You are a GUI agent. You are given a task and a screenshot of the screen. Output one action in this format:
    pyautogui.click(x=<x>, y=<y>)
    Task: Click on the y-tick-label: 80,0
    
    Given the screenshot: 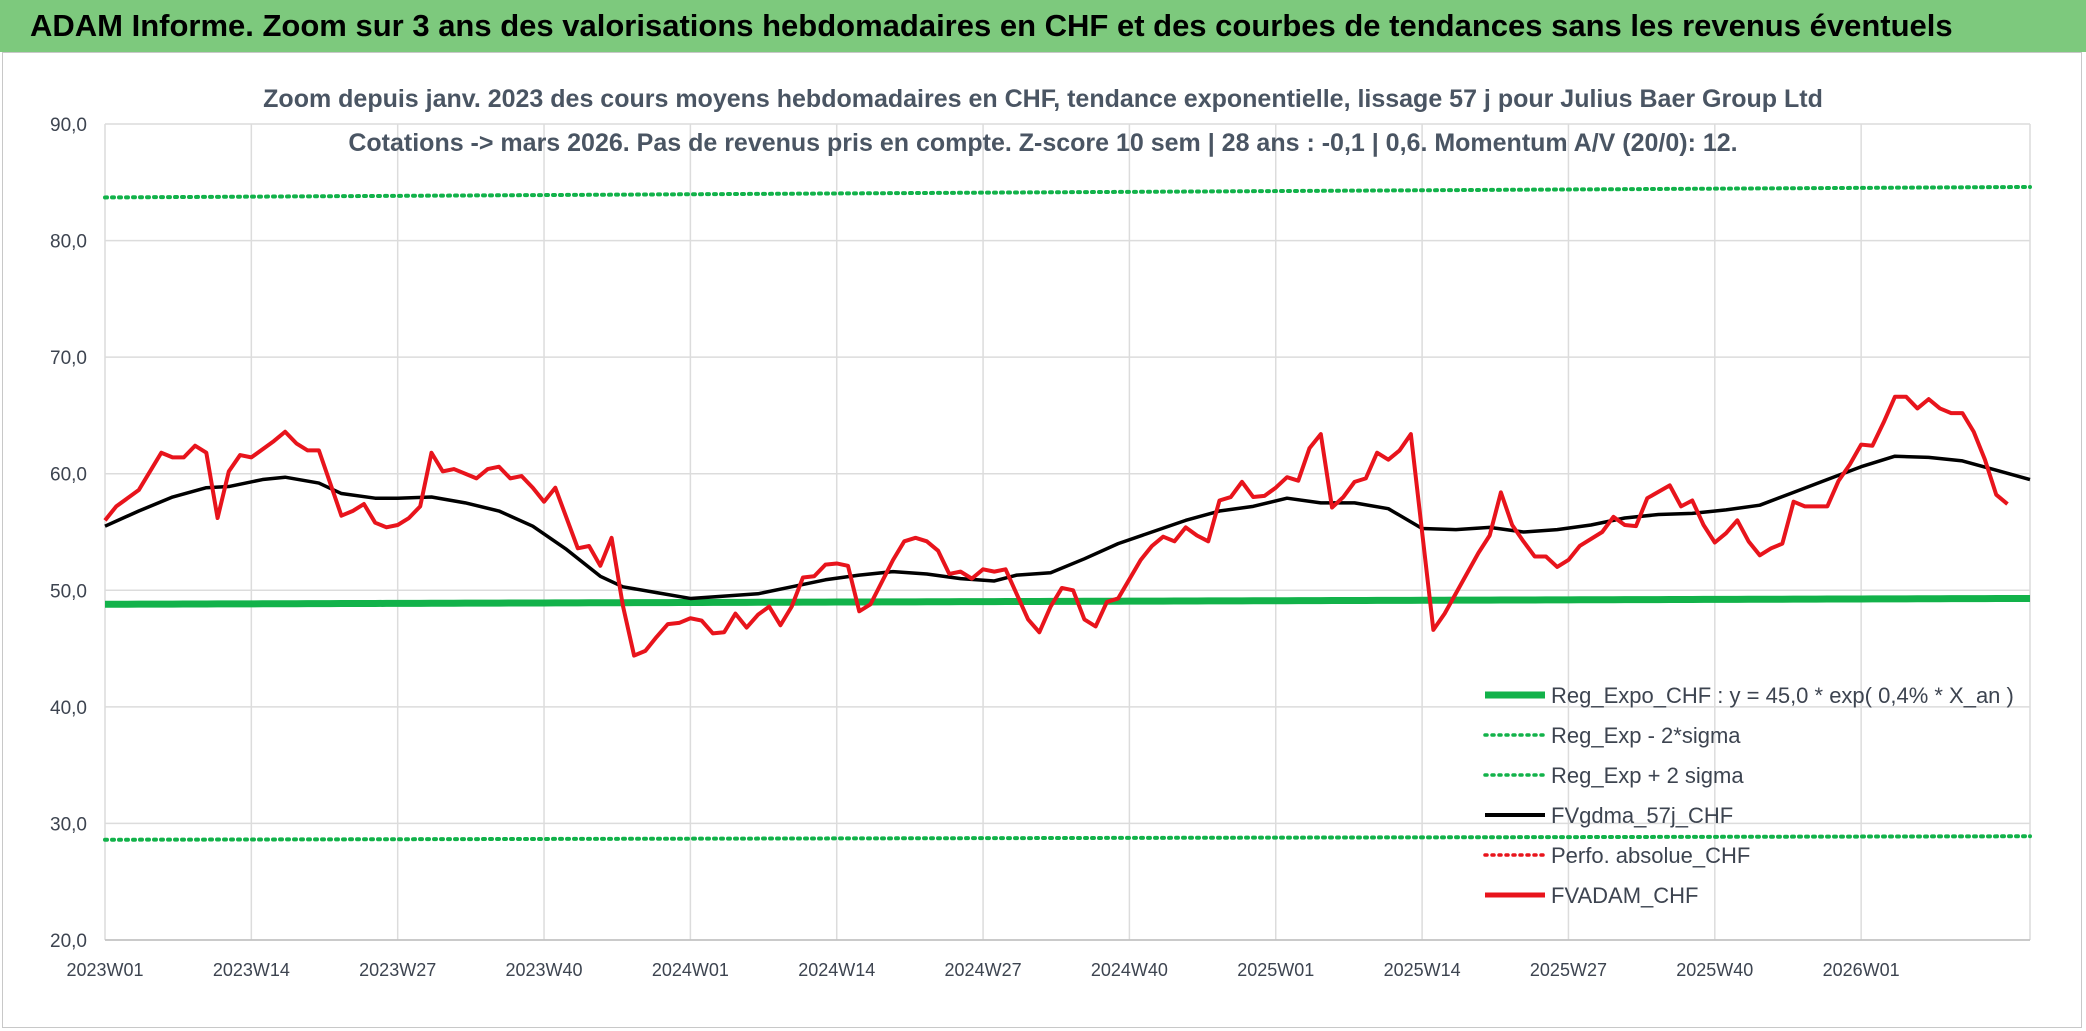 What is the action you would take?
    pyautogui.click(x=68, y=242)
    